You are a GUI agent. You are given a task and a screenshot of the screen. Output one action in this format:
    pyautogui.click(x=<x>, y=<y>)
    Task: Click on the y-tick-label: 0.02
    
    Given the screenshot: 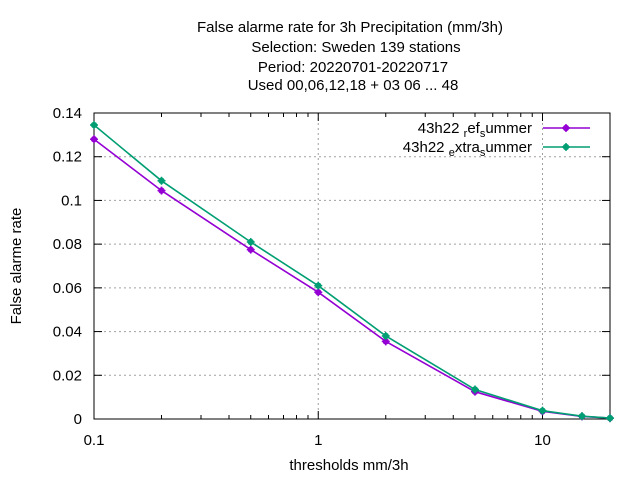 What is the action you would take?
    pyautogui.click(x=67, y=375)
    